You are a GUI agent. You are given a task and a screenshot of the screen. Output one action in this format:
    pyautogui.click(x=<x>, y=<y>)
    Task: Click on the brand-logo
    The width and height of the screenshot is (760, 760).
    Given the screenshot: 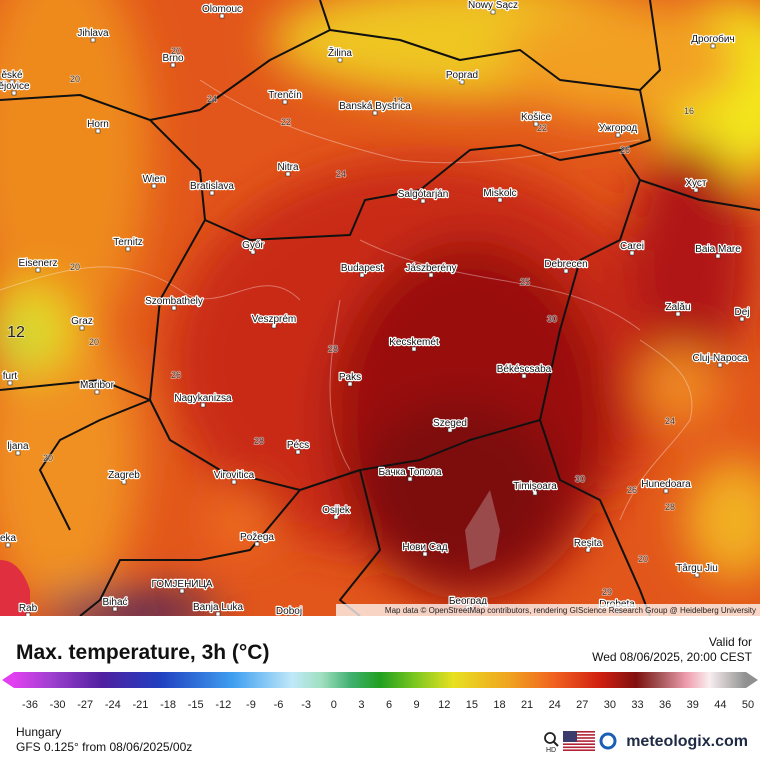 What is the action you would take?
    pyautogui.click(x=608, y=741)
    